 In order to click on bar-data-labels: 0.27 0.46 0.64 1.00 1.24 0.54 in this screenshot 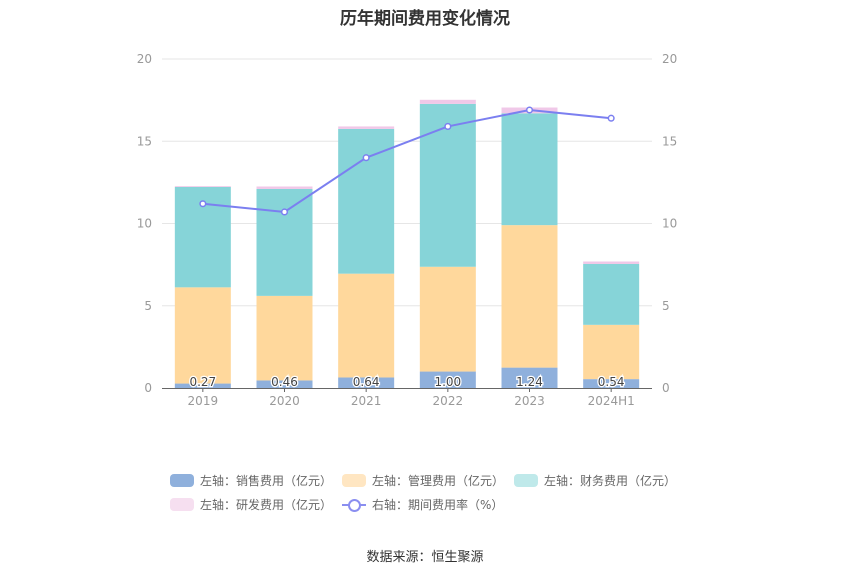, I will do `click(407, 382)`.